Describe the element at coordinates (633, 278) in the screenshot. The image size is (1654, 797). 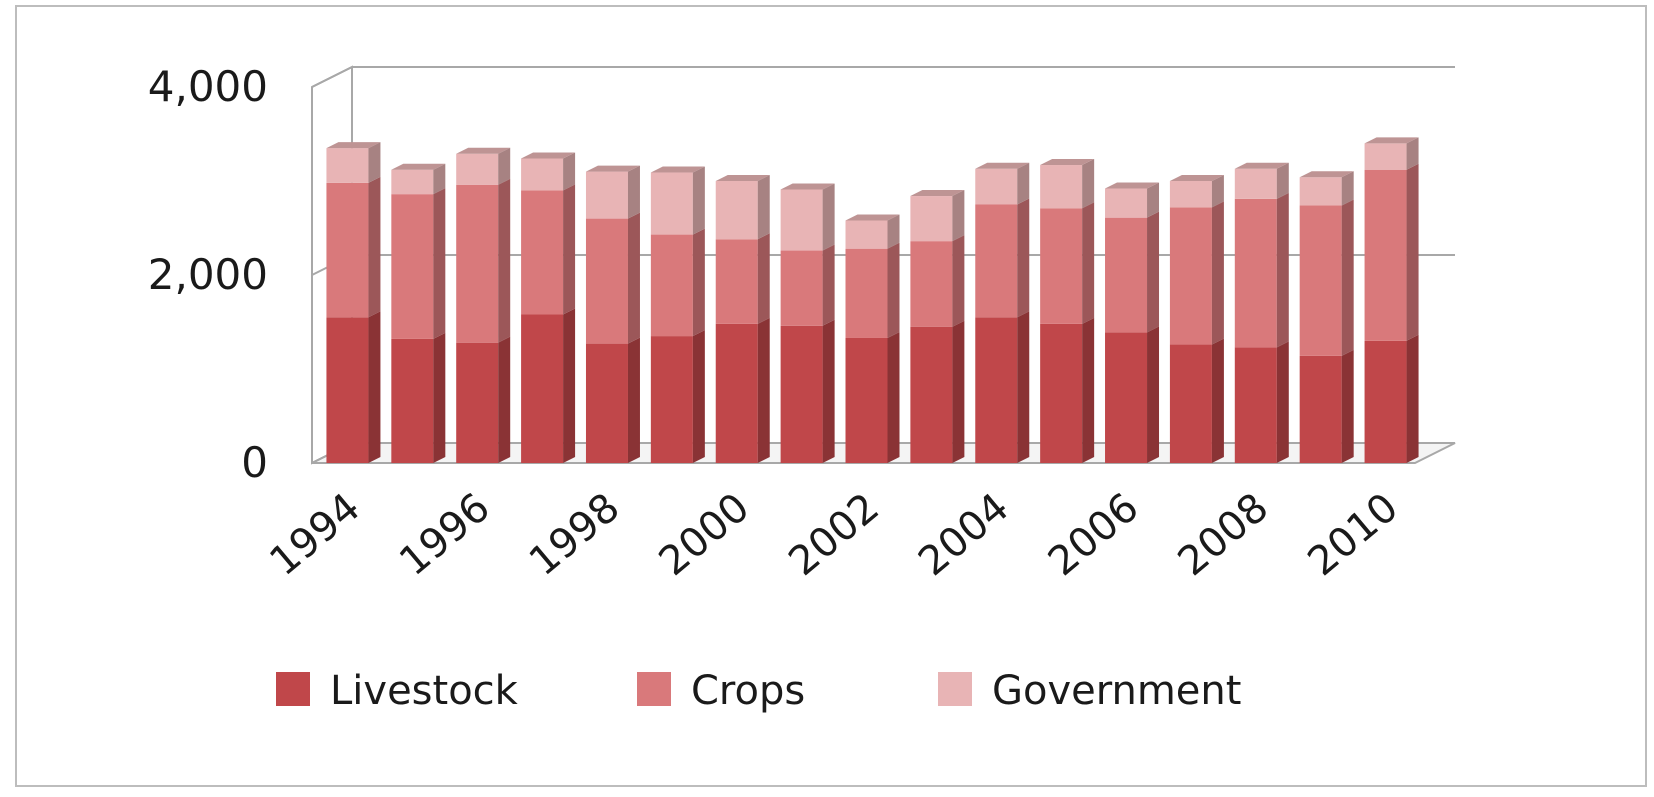
I see `bar-crops-1998-side` at that location.